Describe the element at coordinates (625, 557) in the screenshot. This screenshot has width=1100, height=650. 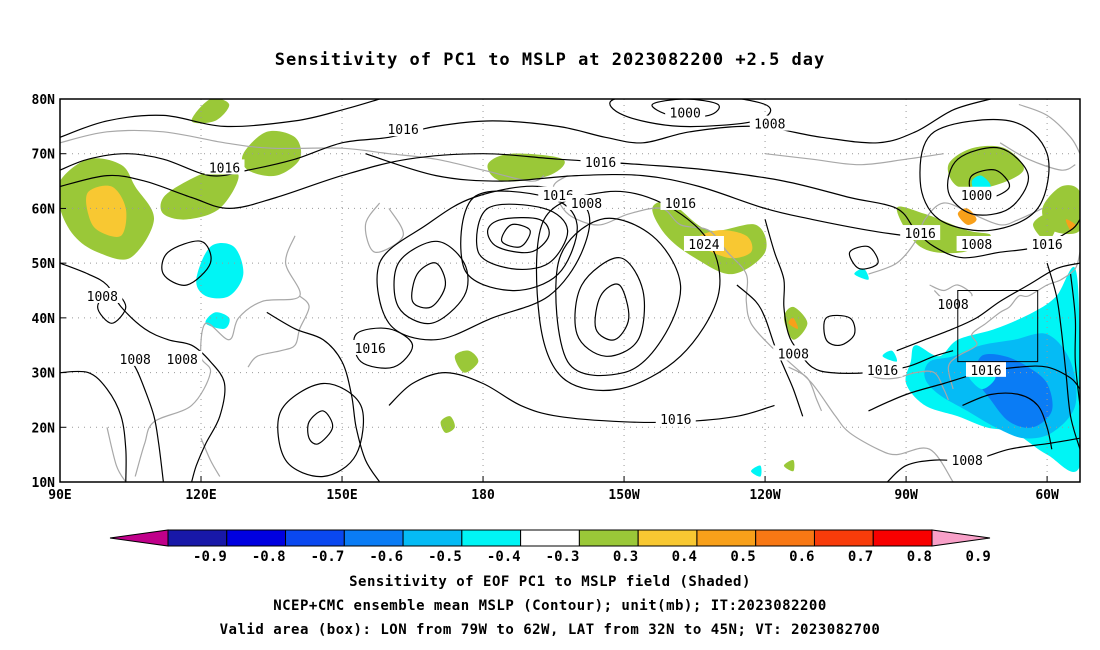
I see `colorbar-label: 0.3` at that location.